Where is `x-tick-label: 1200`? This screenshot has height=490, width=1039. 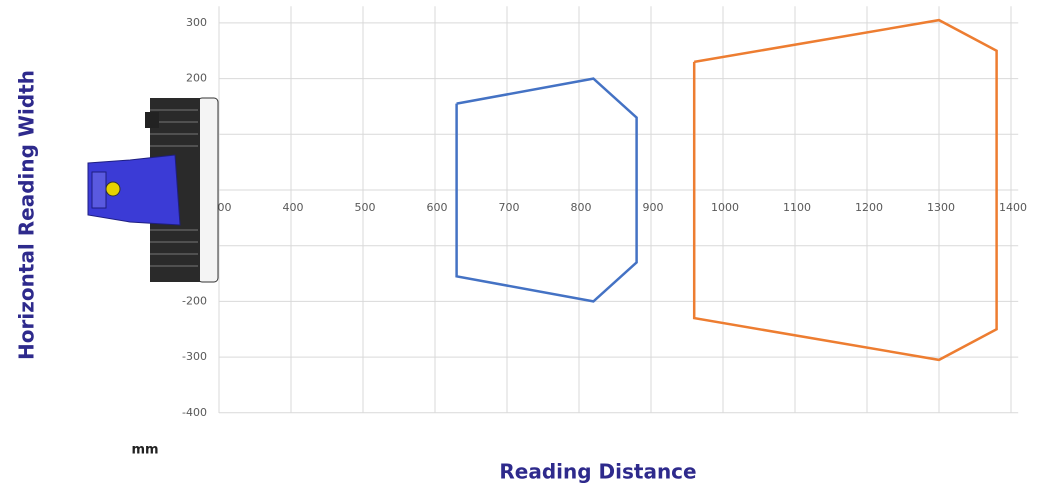 x-tick-label: 1200 is located at coordinates (869, 207).